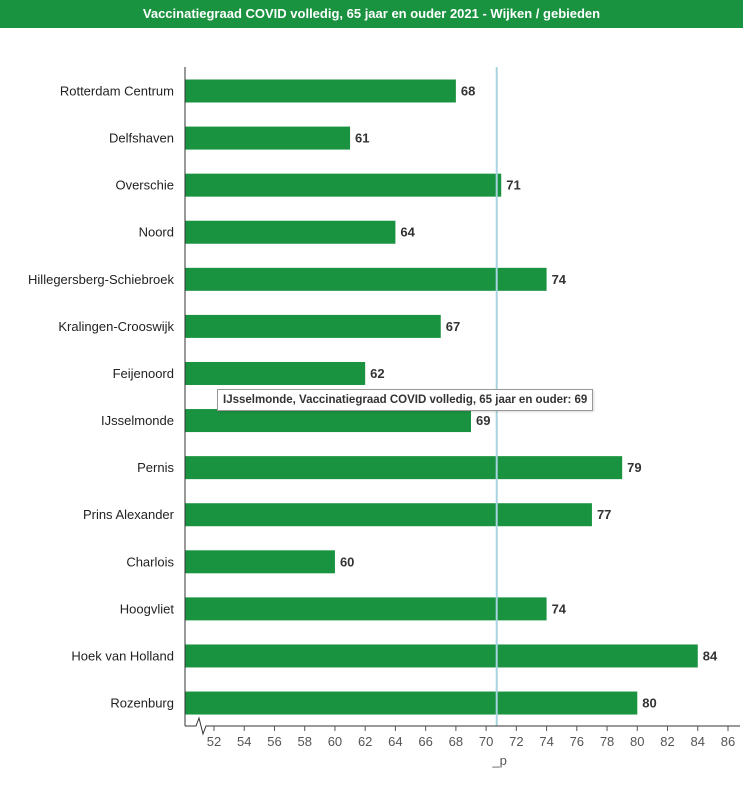 Image resolution: width=743 pixels, height=785 pixels. I want to click on category-label: Hoogvliet, so click(147, 608).